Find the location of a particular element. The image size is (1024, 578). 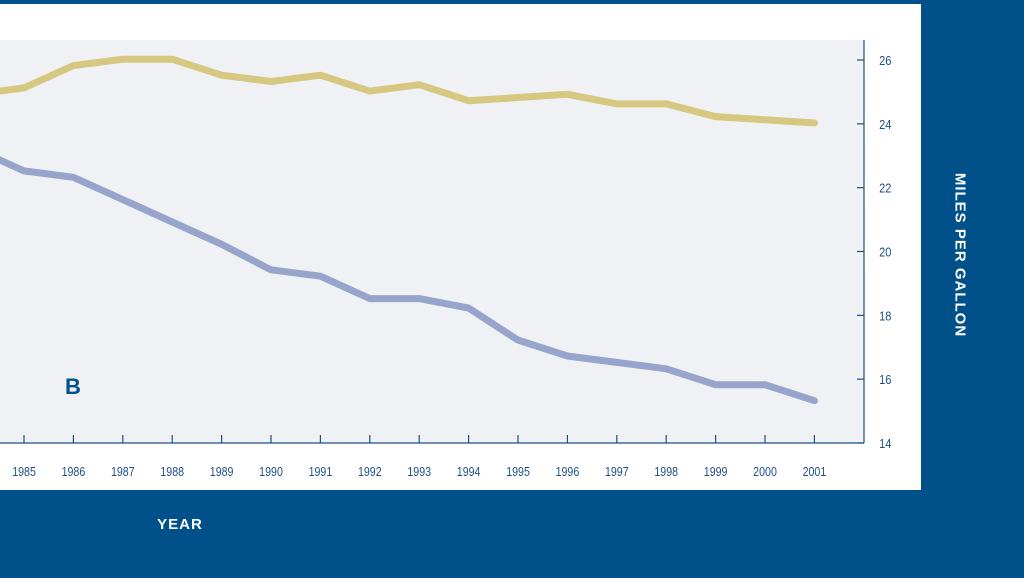

x-tick-label: 1997 is located at coordinates (617, 471).